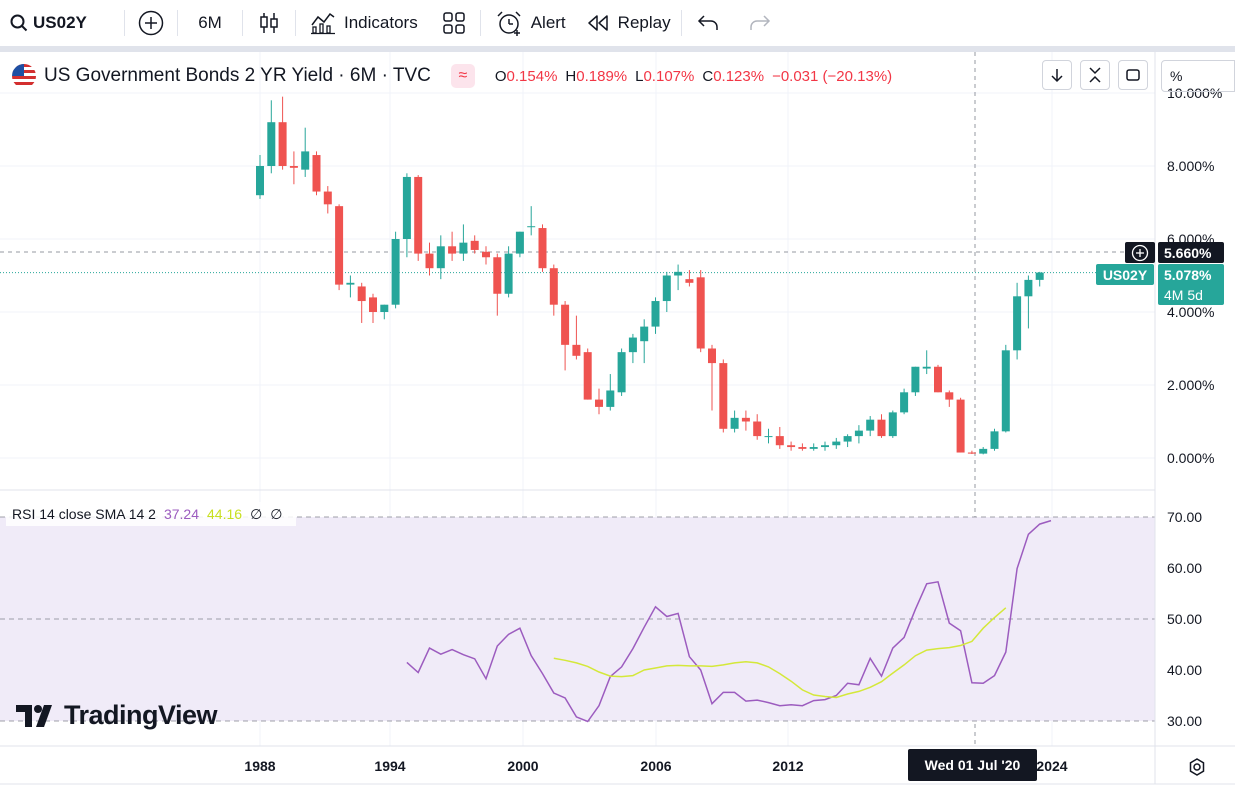 The image size is (1235, 798). I want to click on arrow-down-icon, so click(1057, 76).